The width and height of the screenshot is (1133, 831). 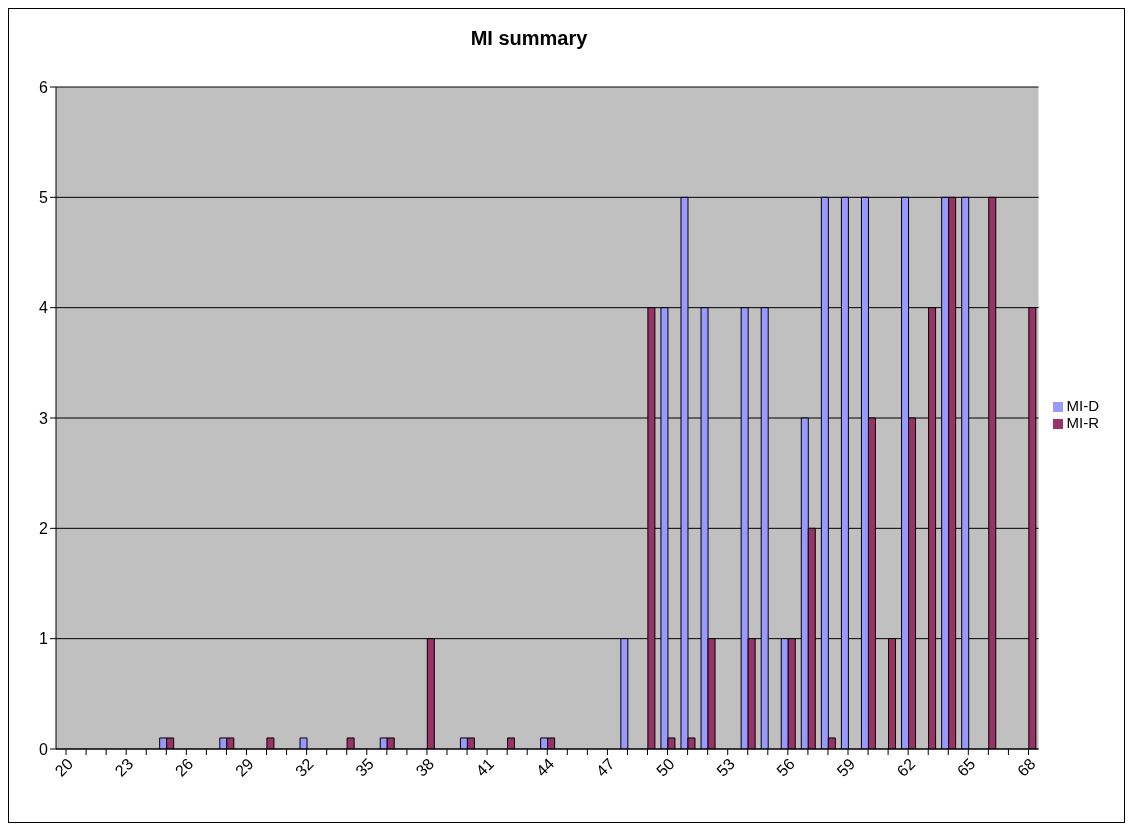 What do you see at coordinates (365, 767) in the screenshot?
I see `x-tick-label: 35` at bounding box center [365, 767].